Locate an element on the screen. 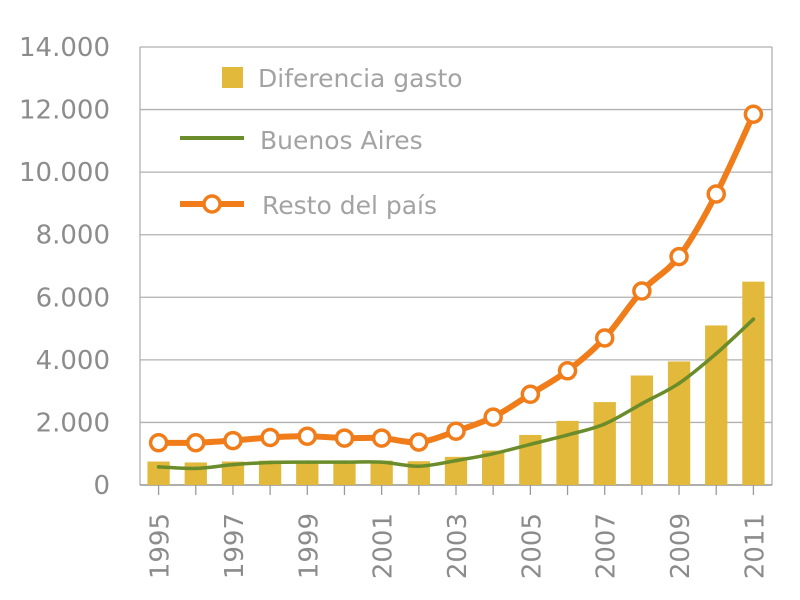 The height and width of the screenshot is (600, 800). y-tick-label: 10.000 is located at coordinates (64, 173).